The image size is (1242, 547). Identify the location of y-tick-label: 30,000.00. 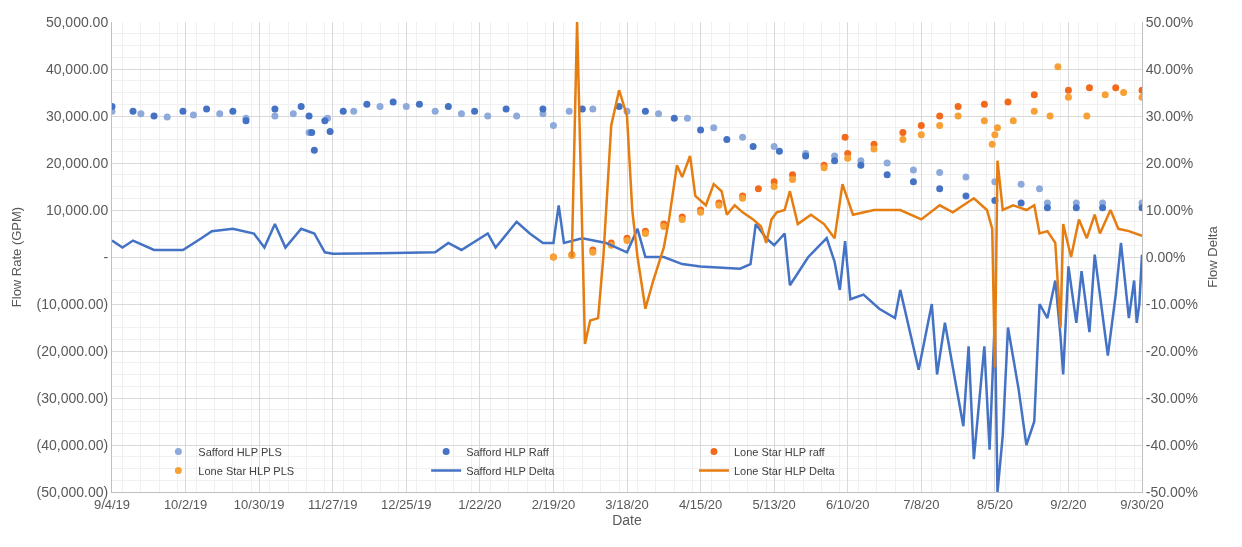
(77, 115).